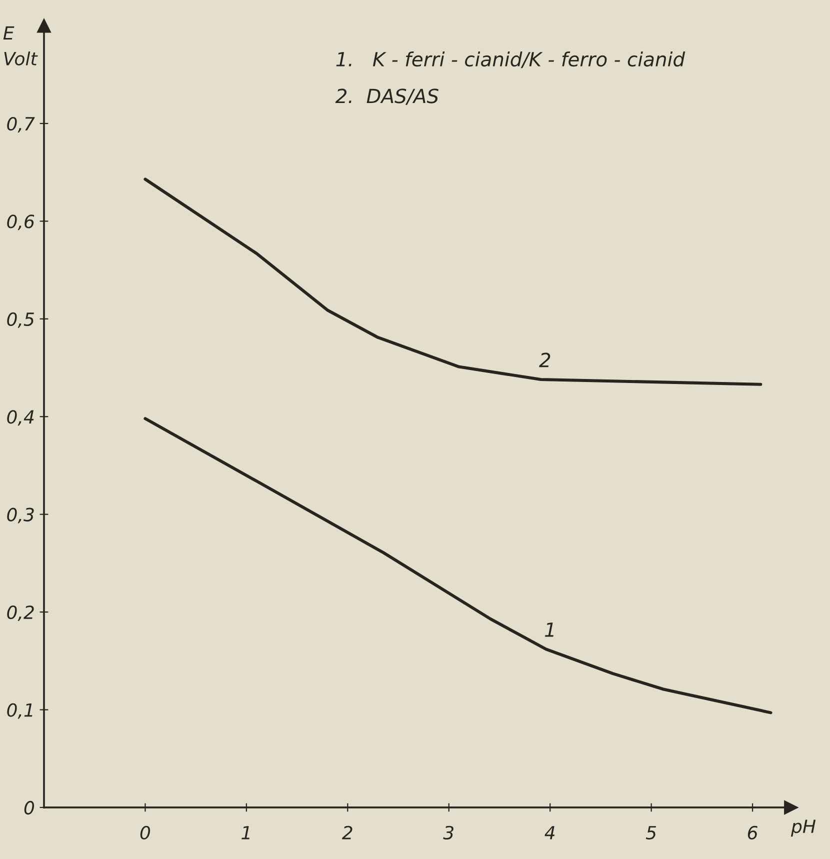 This screenshot has width=830, height=859. I want to click on x-axis-title: pH, so click(803, 828).